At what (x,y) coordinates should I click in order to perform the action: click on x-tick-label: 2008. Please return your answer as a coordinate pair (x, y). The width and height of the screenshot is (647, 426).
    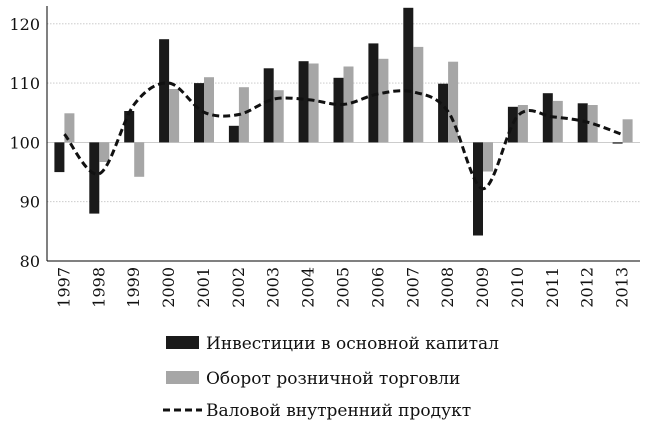
    Looking at the image, I should click on (447, 287).